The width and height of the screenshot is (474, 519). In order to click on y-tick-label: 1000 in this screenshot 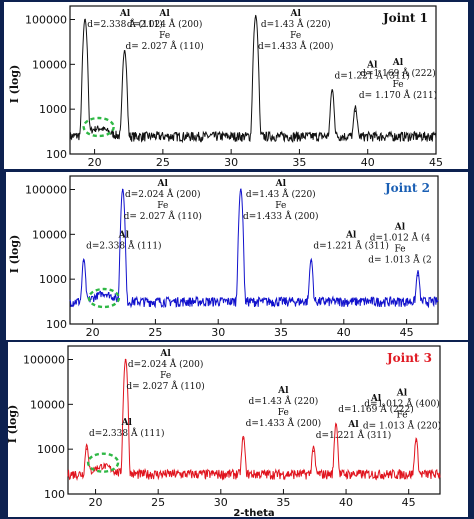, I will do `click(53, 109)`.